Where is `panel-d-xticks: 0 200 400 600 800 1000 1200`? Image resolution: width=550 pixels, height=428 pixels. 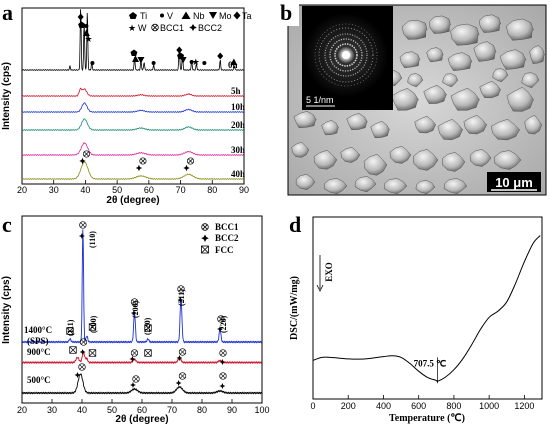 panel-d-xticks: 0 200 400 600 800 1000 1200 is located at coordinates (422, 403).